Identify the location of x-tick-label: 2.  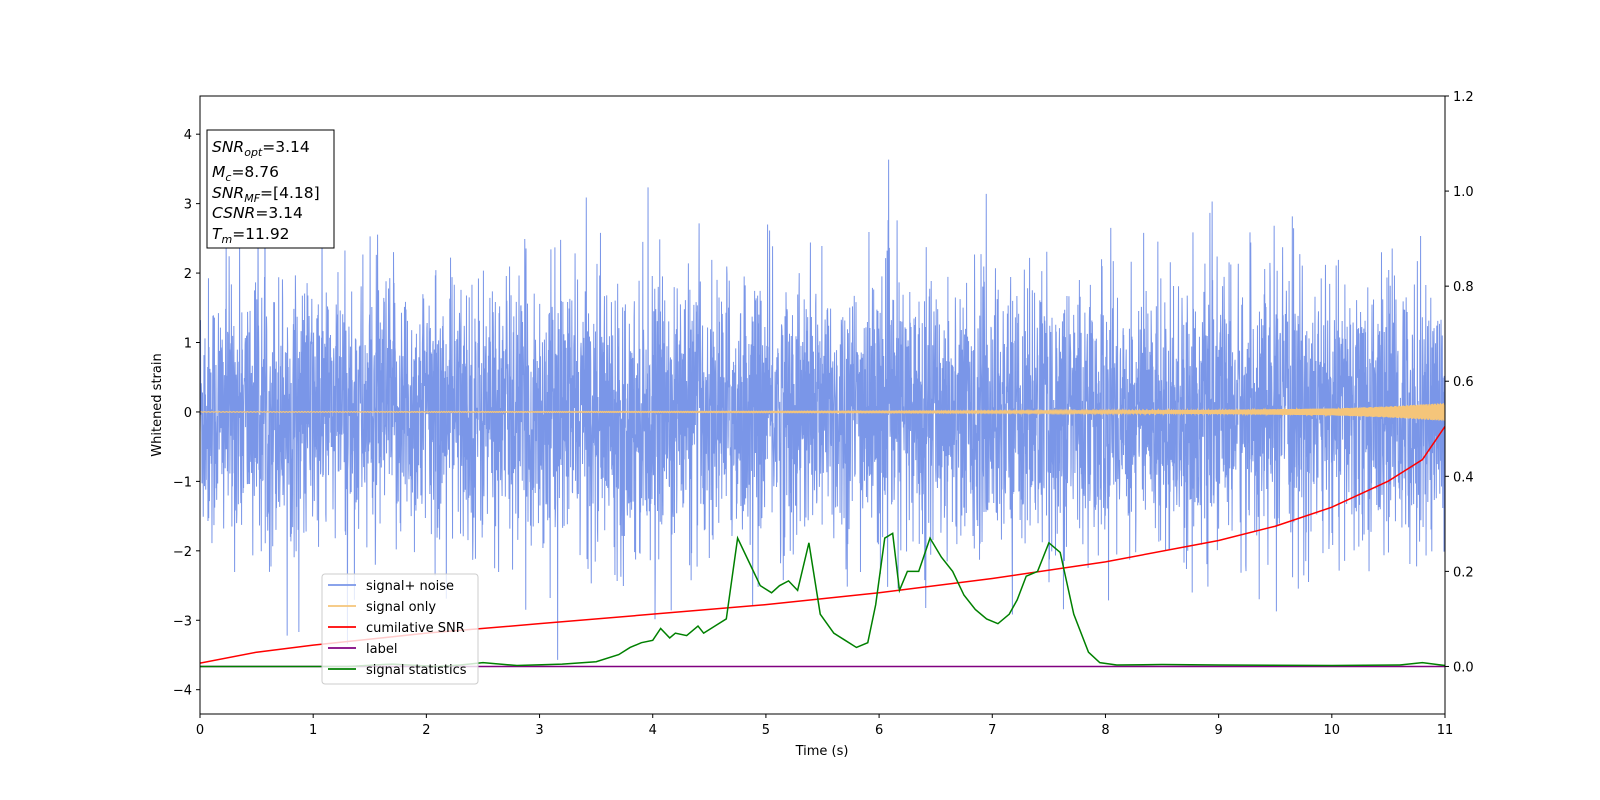
(426, 730).